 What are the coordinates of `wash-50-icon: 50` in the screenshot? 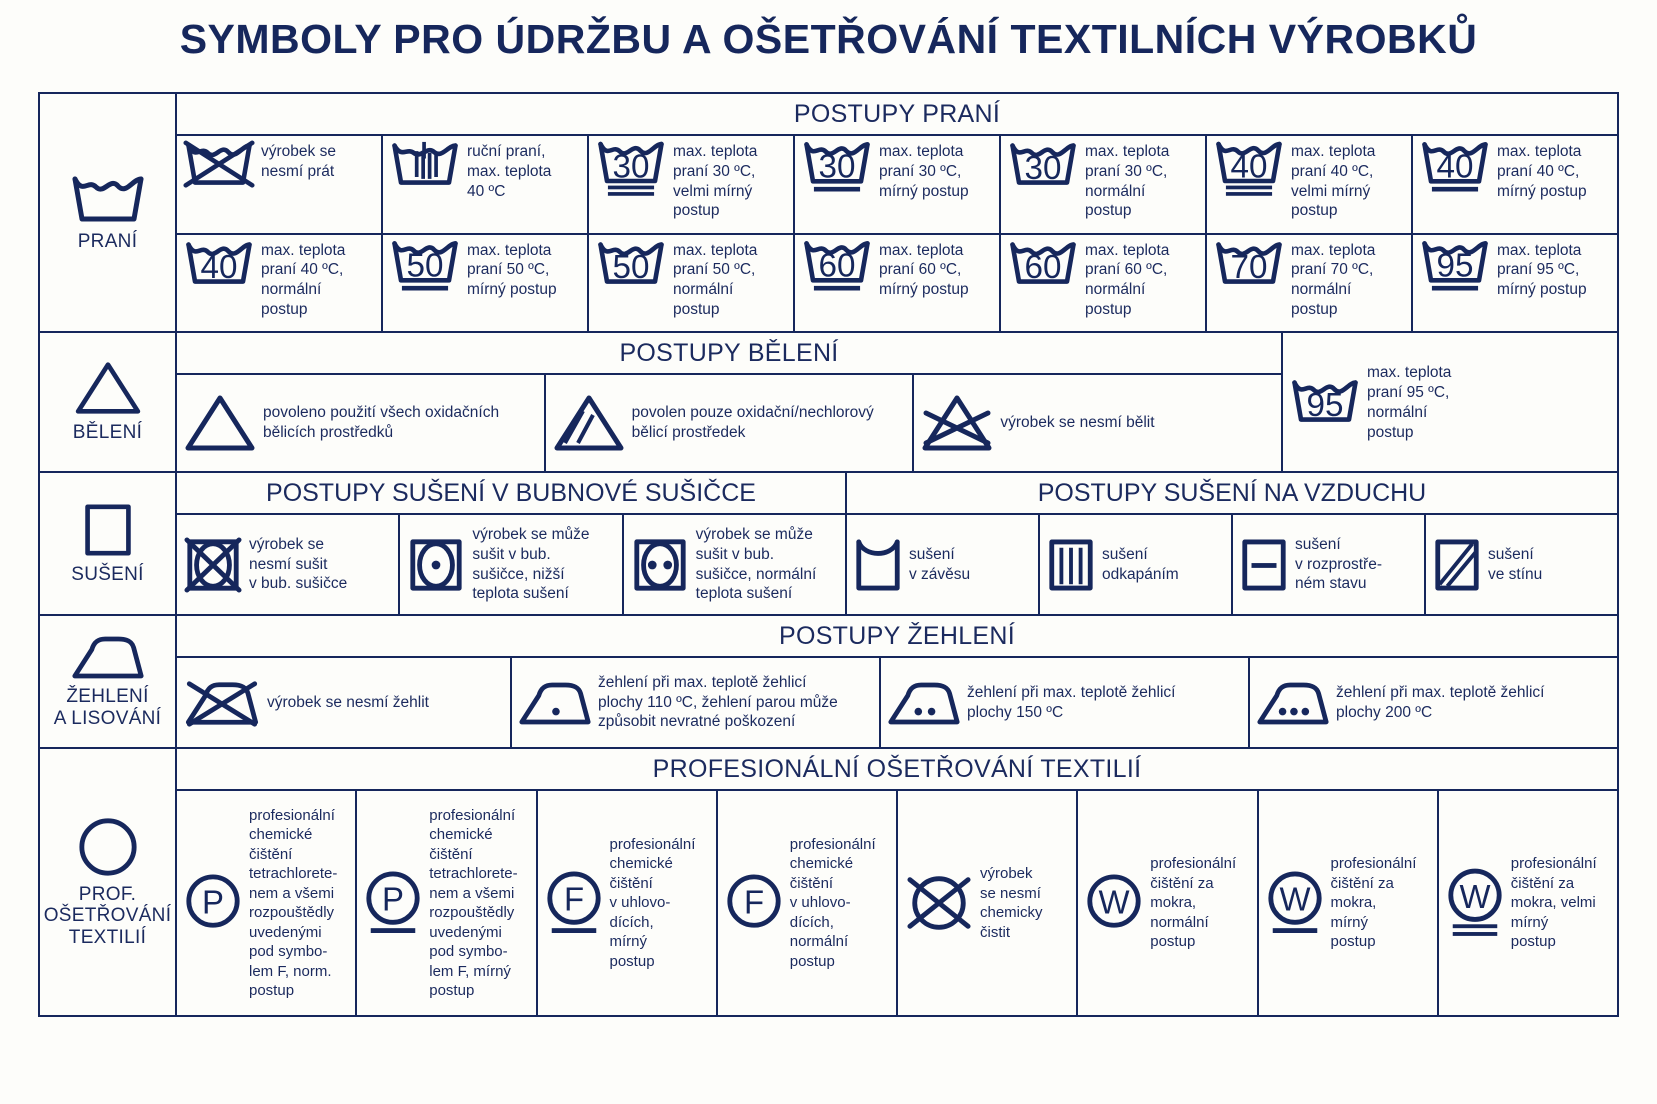 It's located at (631, 264).